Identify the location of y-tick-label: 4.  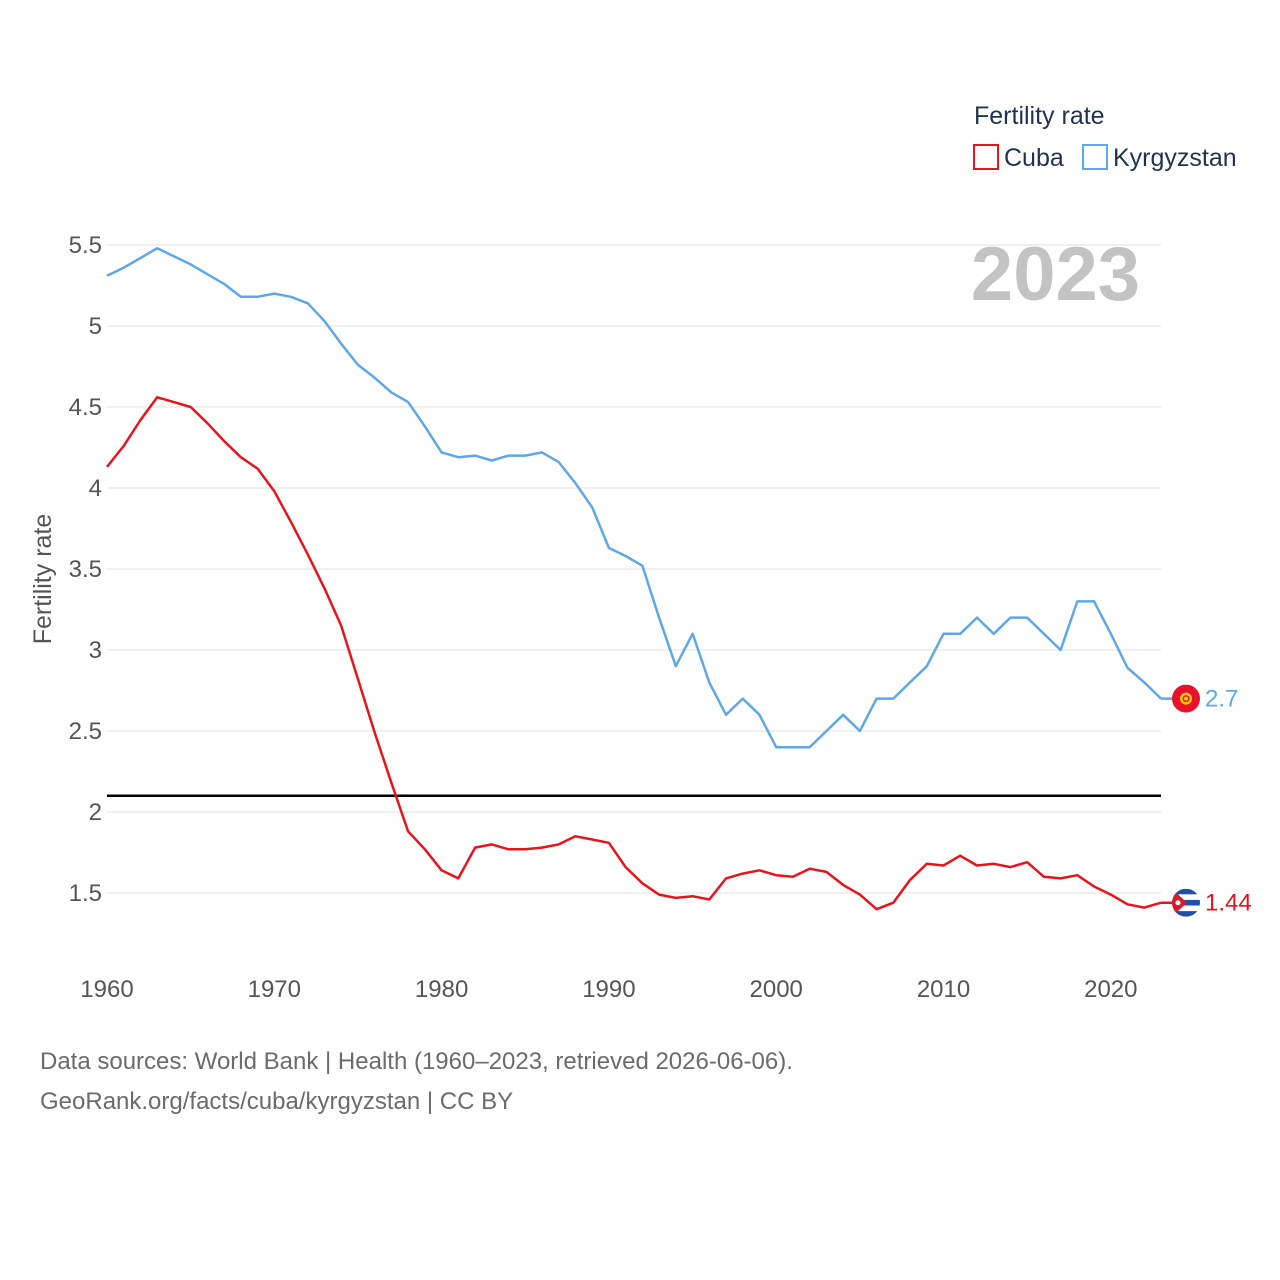
(95, 488).